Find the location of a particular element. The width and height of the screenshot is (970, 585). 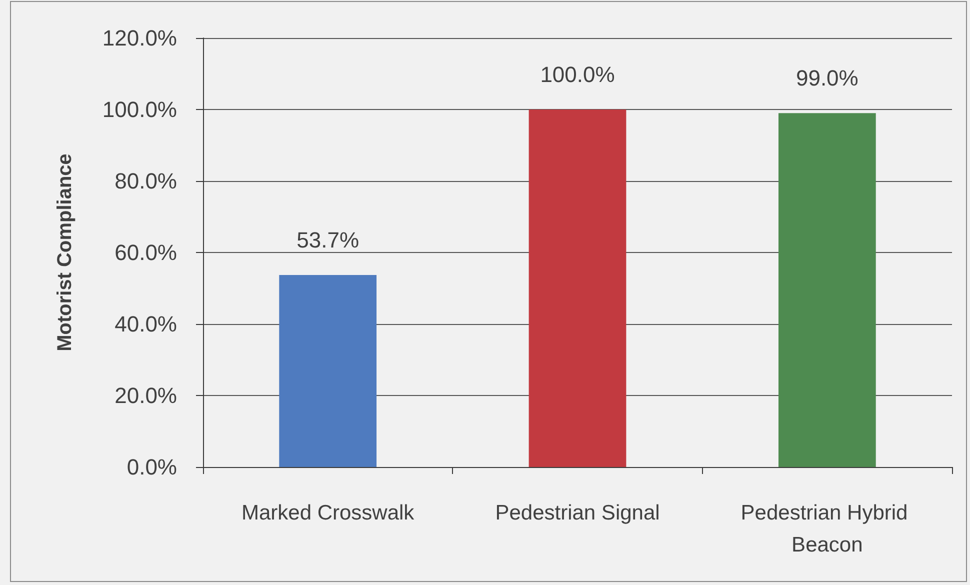

y-tick-label: 120.0% is located at coordinates (139, 38).